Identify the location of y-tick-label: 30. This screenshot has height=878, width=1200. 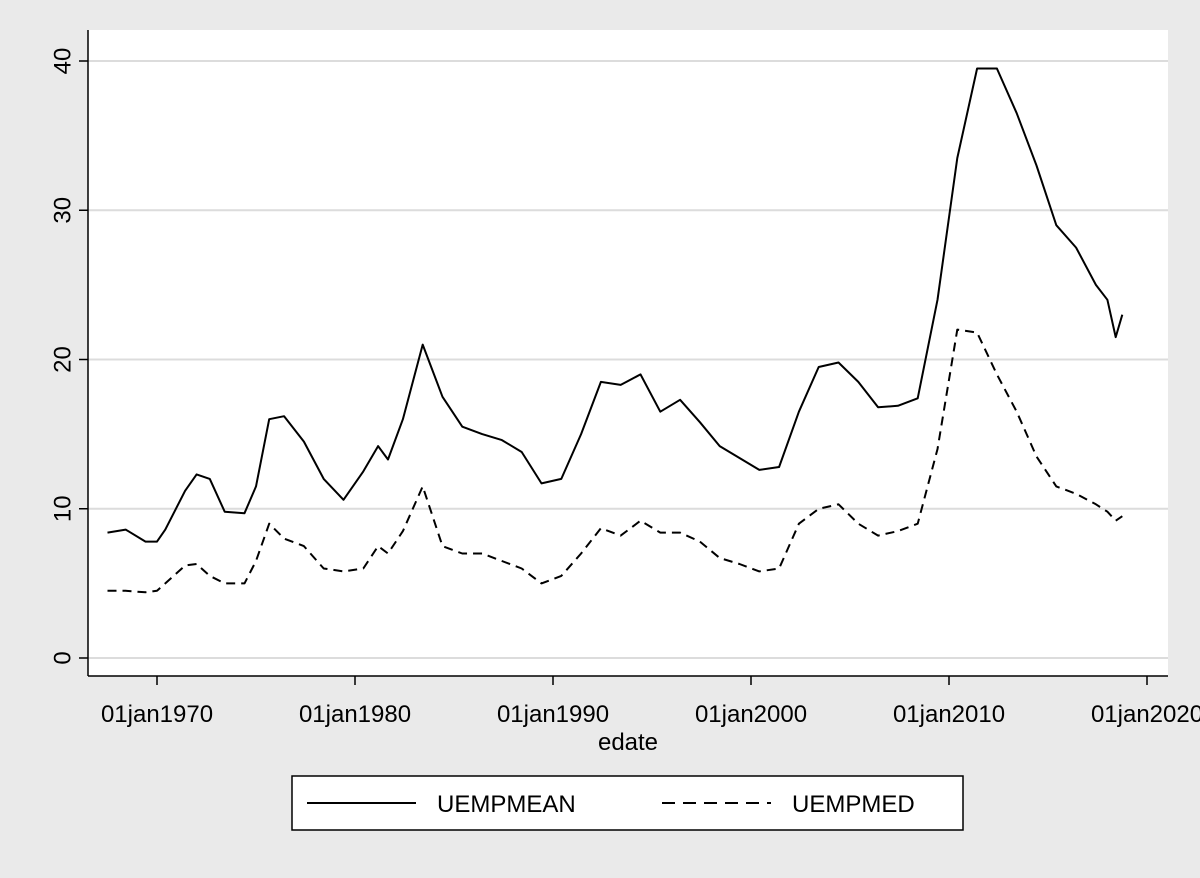
(62, 210).